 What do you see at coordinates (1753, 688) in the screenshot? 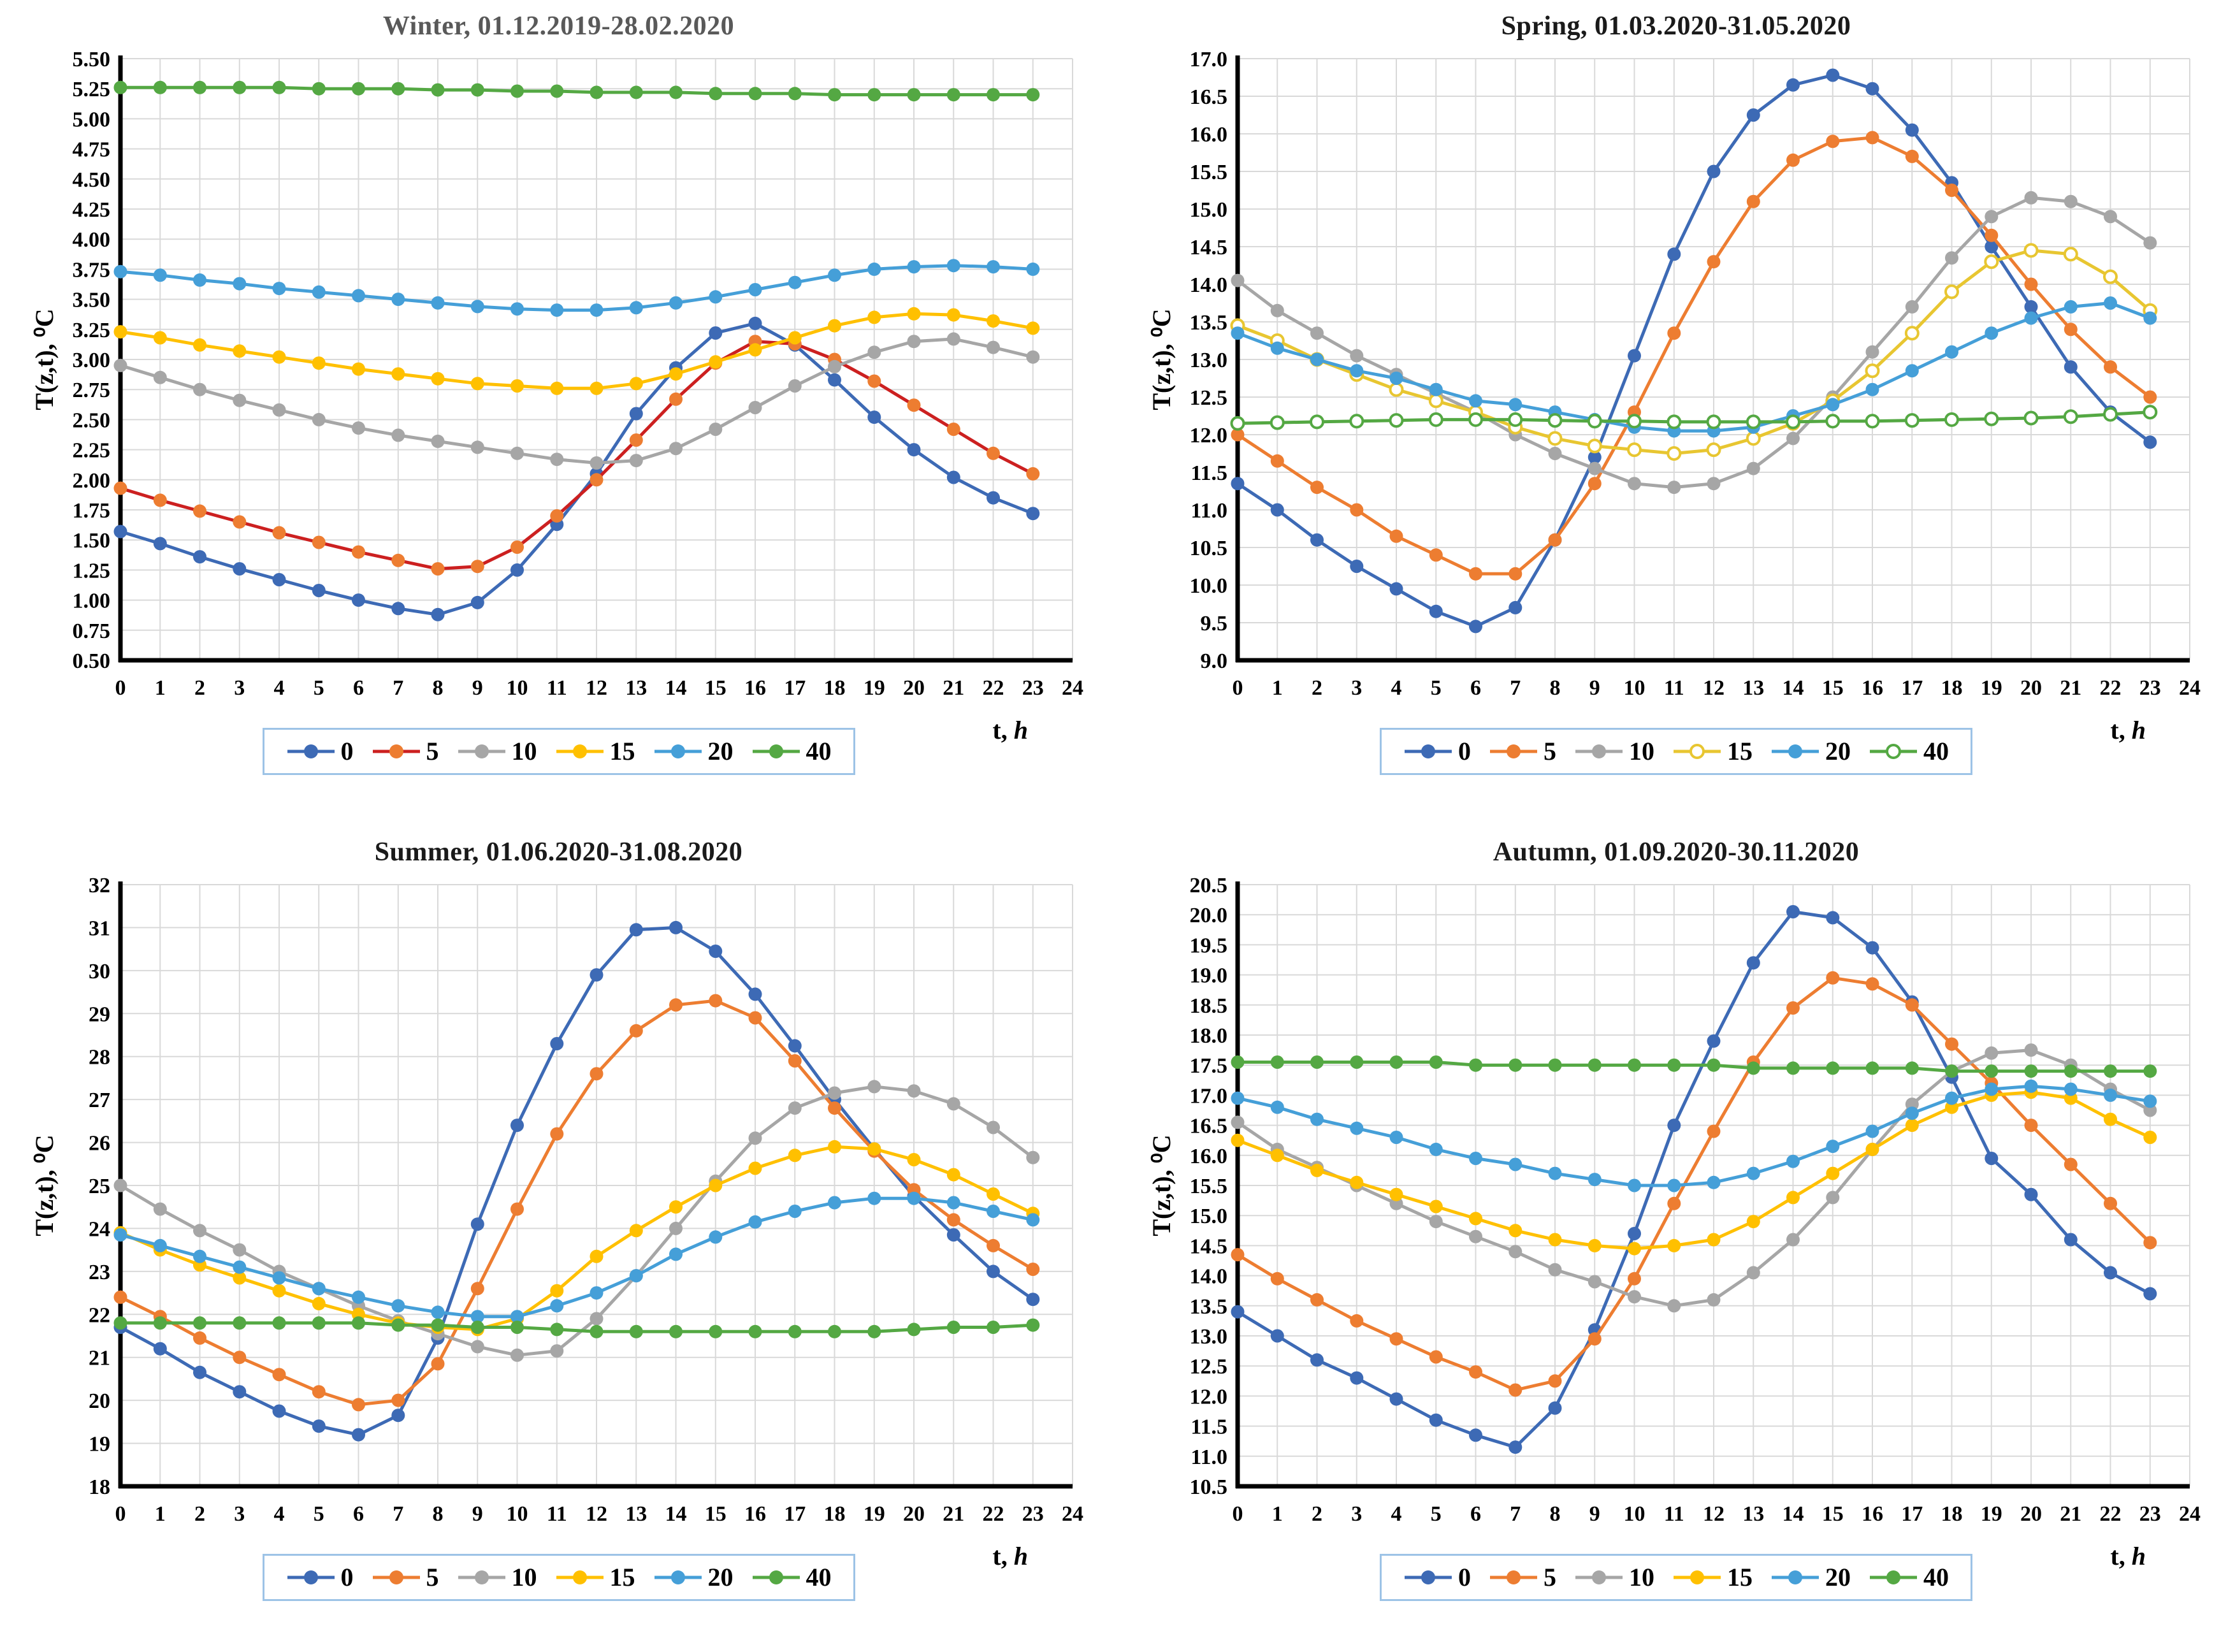
I see `svg-text: 13` at bounding box center [1753, 688].